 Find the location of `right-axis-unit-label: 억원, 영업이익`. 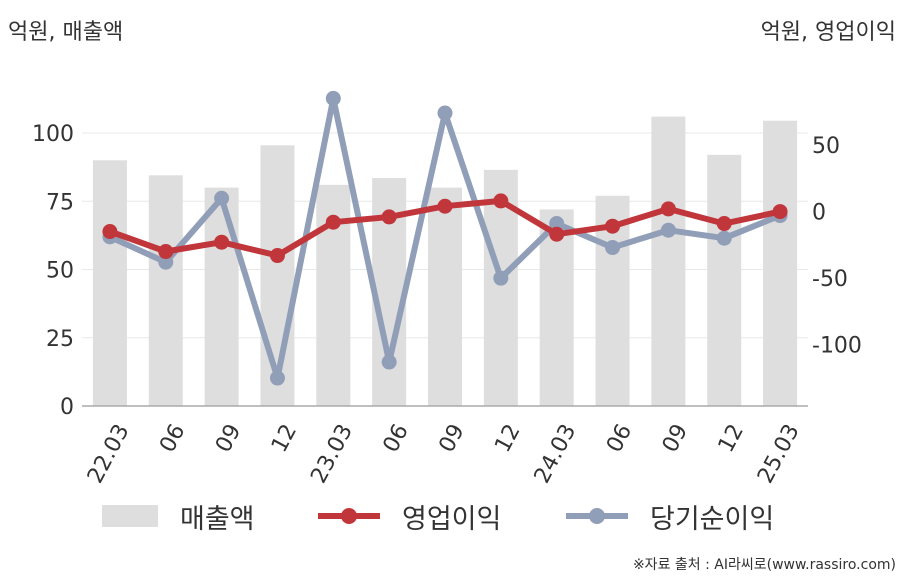

right-axis-unit-label: 억원, 영업이익 is located at coordinates (828, 32).